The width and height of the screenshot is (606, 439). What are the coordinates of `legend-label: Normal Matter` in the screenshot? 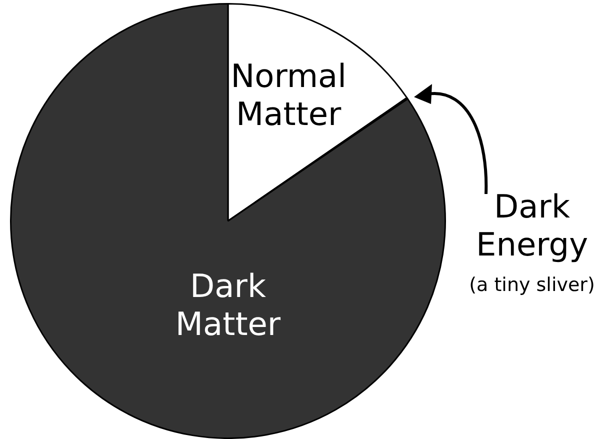 It's located at (288, 94).